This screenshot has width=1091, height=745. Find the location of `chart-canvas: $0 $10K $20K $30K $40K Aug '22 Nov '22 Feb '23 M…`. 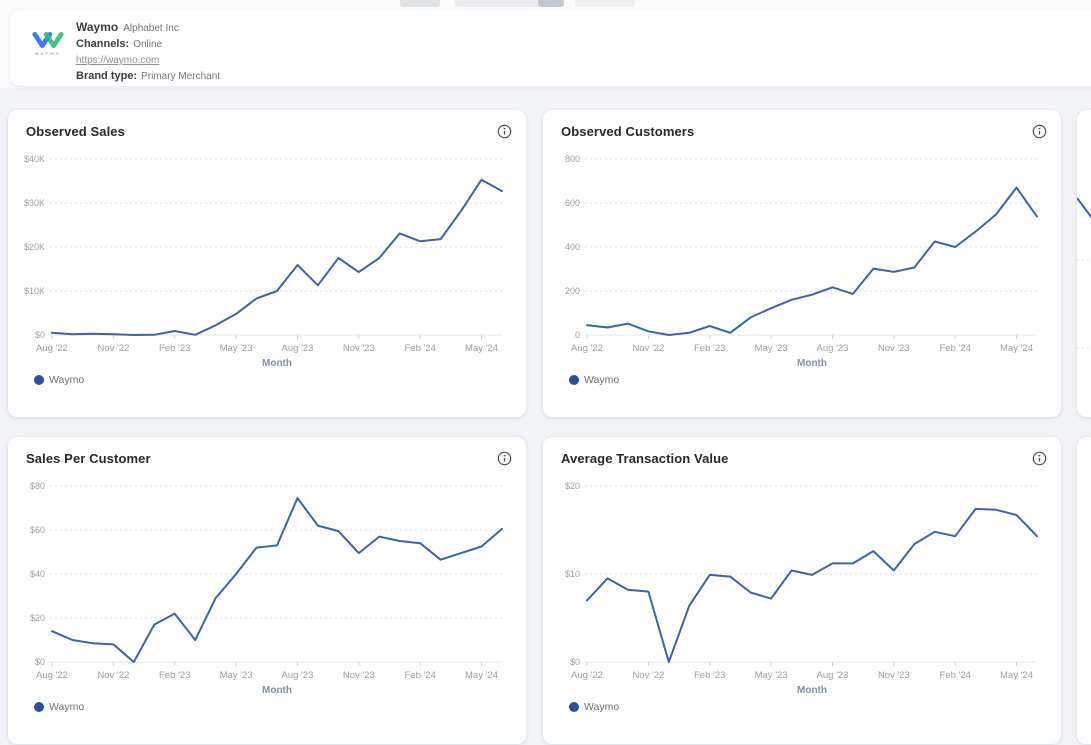

chart-canvas: $0 $10K $20K $30K $40K Aug '22 Nov '22 Feb '23 M… is located at coordinates (263, 261).